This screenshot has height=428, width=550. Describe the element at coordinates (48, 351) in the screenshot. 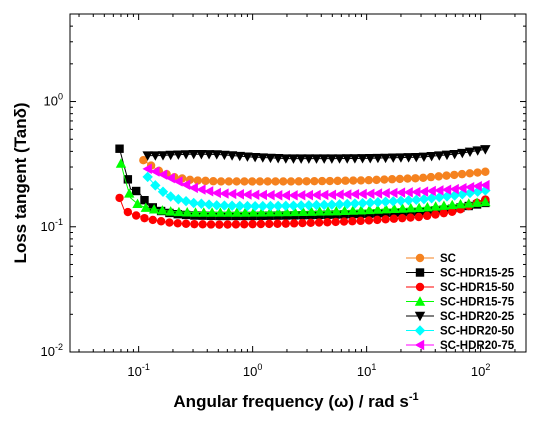

I see `y-tick-base: 10` at that location.